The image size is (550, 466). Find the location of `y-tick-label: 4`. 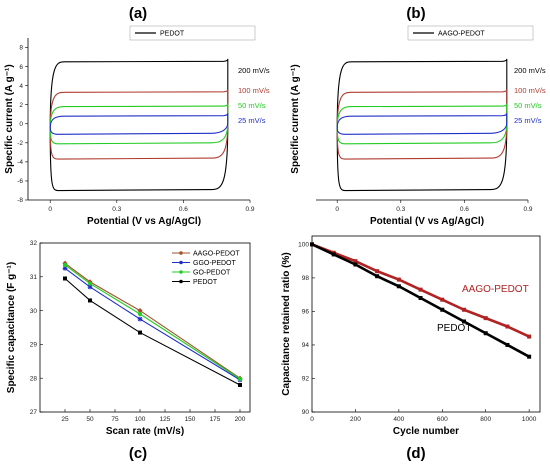

y-tick-label: 4 is located at coordinates (21, 86).